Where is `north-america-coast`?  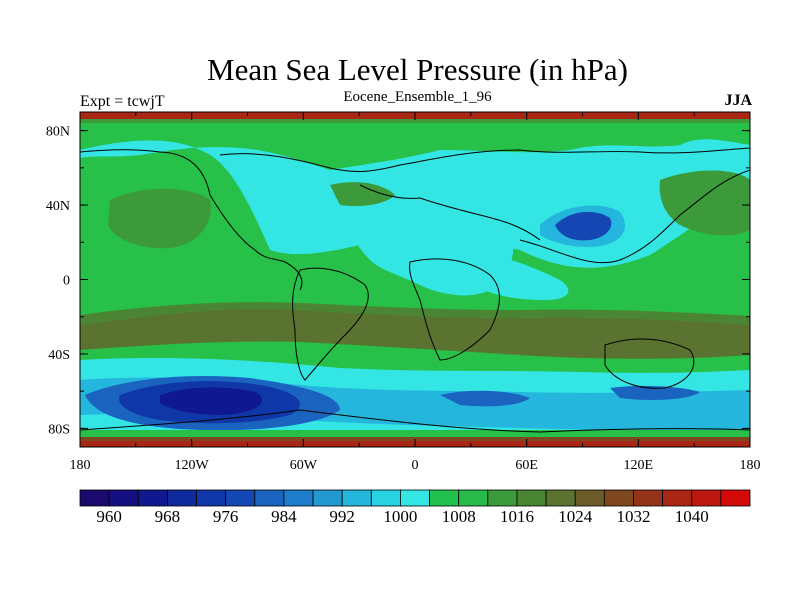 north-america-coast is located at coordinates (191, 220).